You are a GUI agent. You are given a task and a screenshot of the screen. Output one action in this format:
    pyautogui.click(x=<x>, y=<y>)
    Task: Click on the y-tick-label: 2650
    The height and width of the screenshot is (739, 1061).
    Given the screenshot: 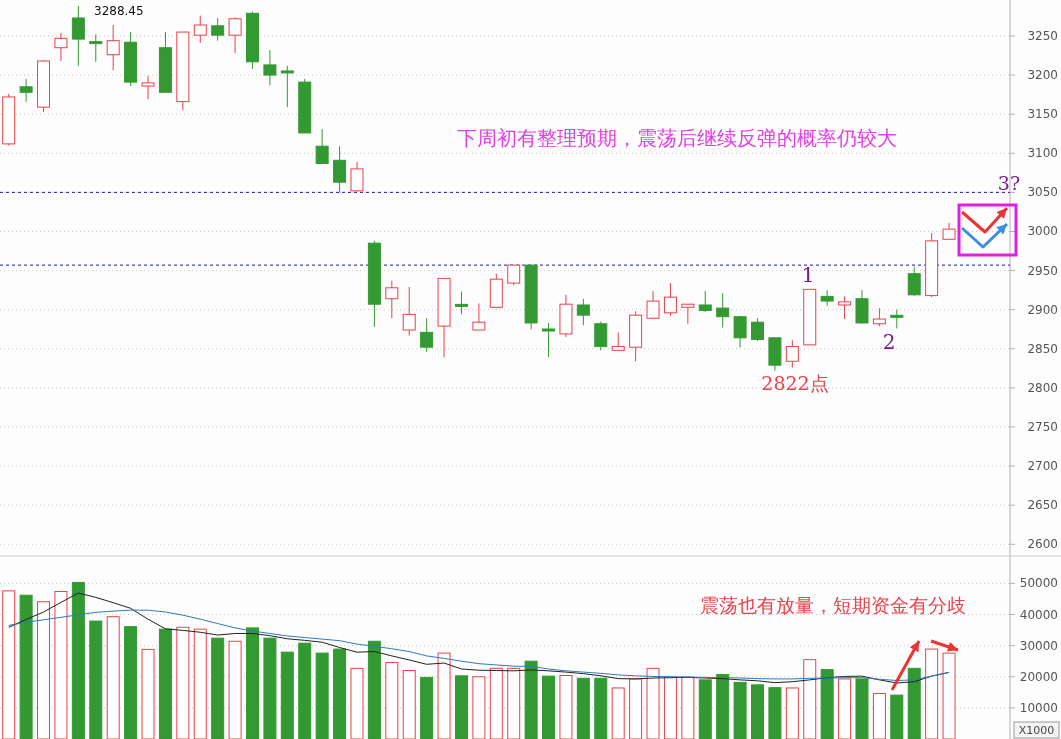 What is the action you would take?
    pyautogui.click(x=1042, y=505)
    